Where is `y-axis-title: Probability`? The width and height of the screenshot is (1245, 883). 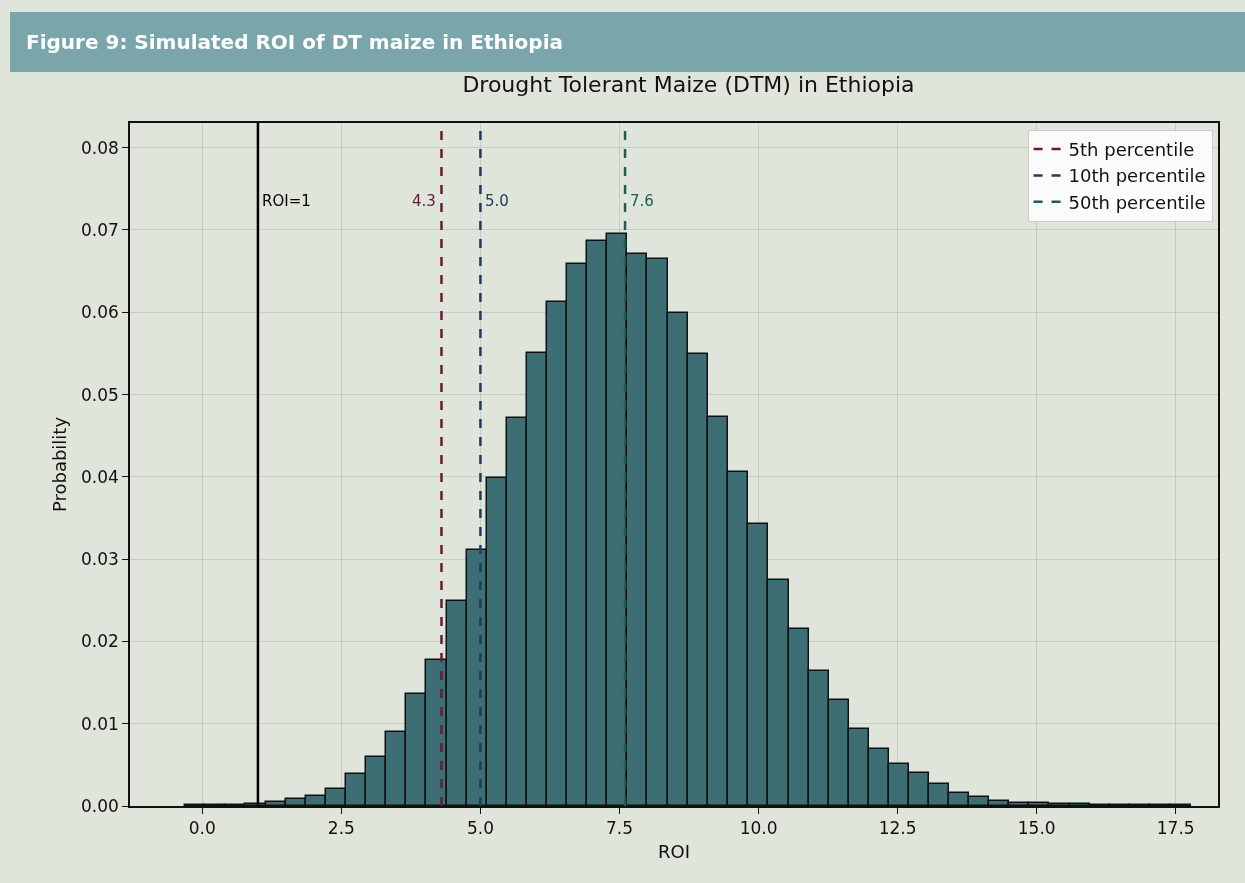
y-axis-title: Probability is located at coordinates (59, 464).